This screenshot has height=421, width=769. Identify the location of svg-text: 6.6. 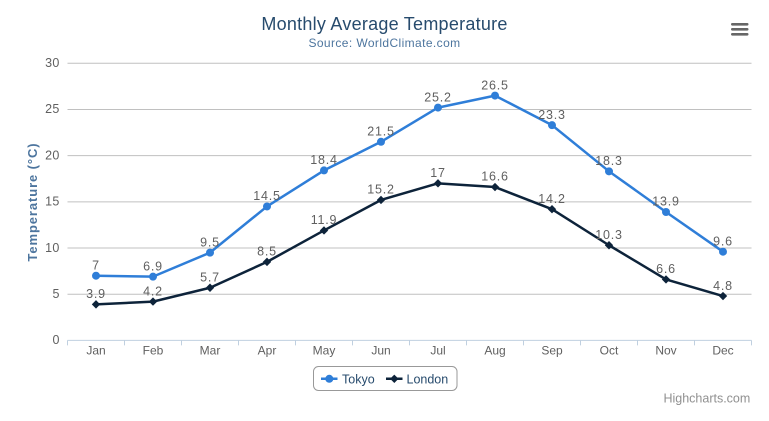
(666, 269).